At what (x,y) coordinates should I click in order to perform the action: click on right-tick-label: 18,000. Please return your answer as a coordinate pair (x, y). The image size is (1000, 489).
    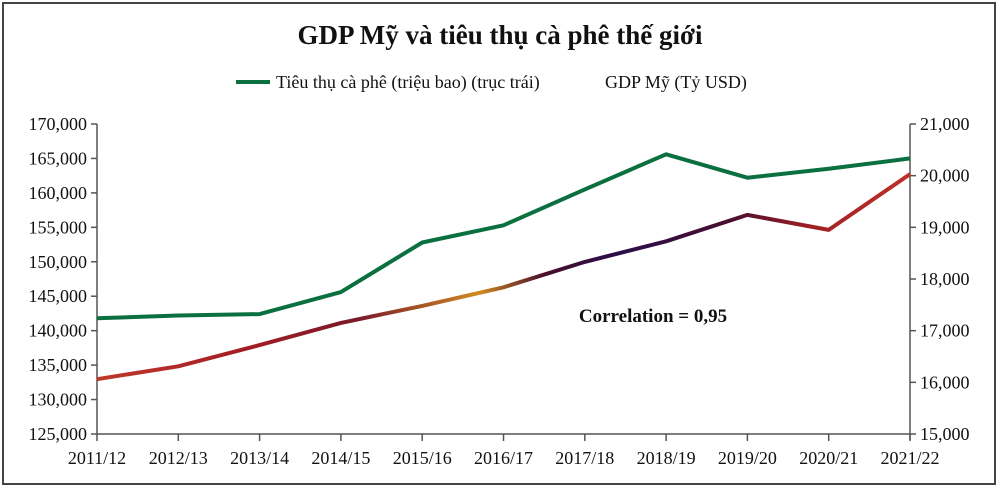
    Looking at the image, I should click on (945, 279).